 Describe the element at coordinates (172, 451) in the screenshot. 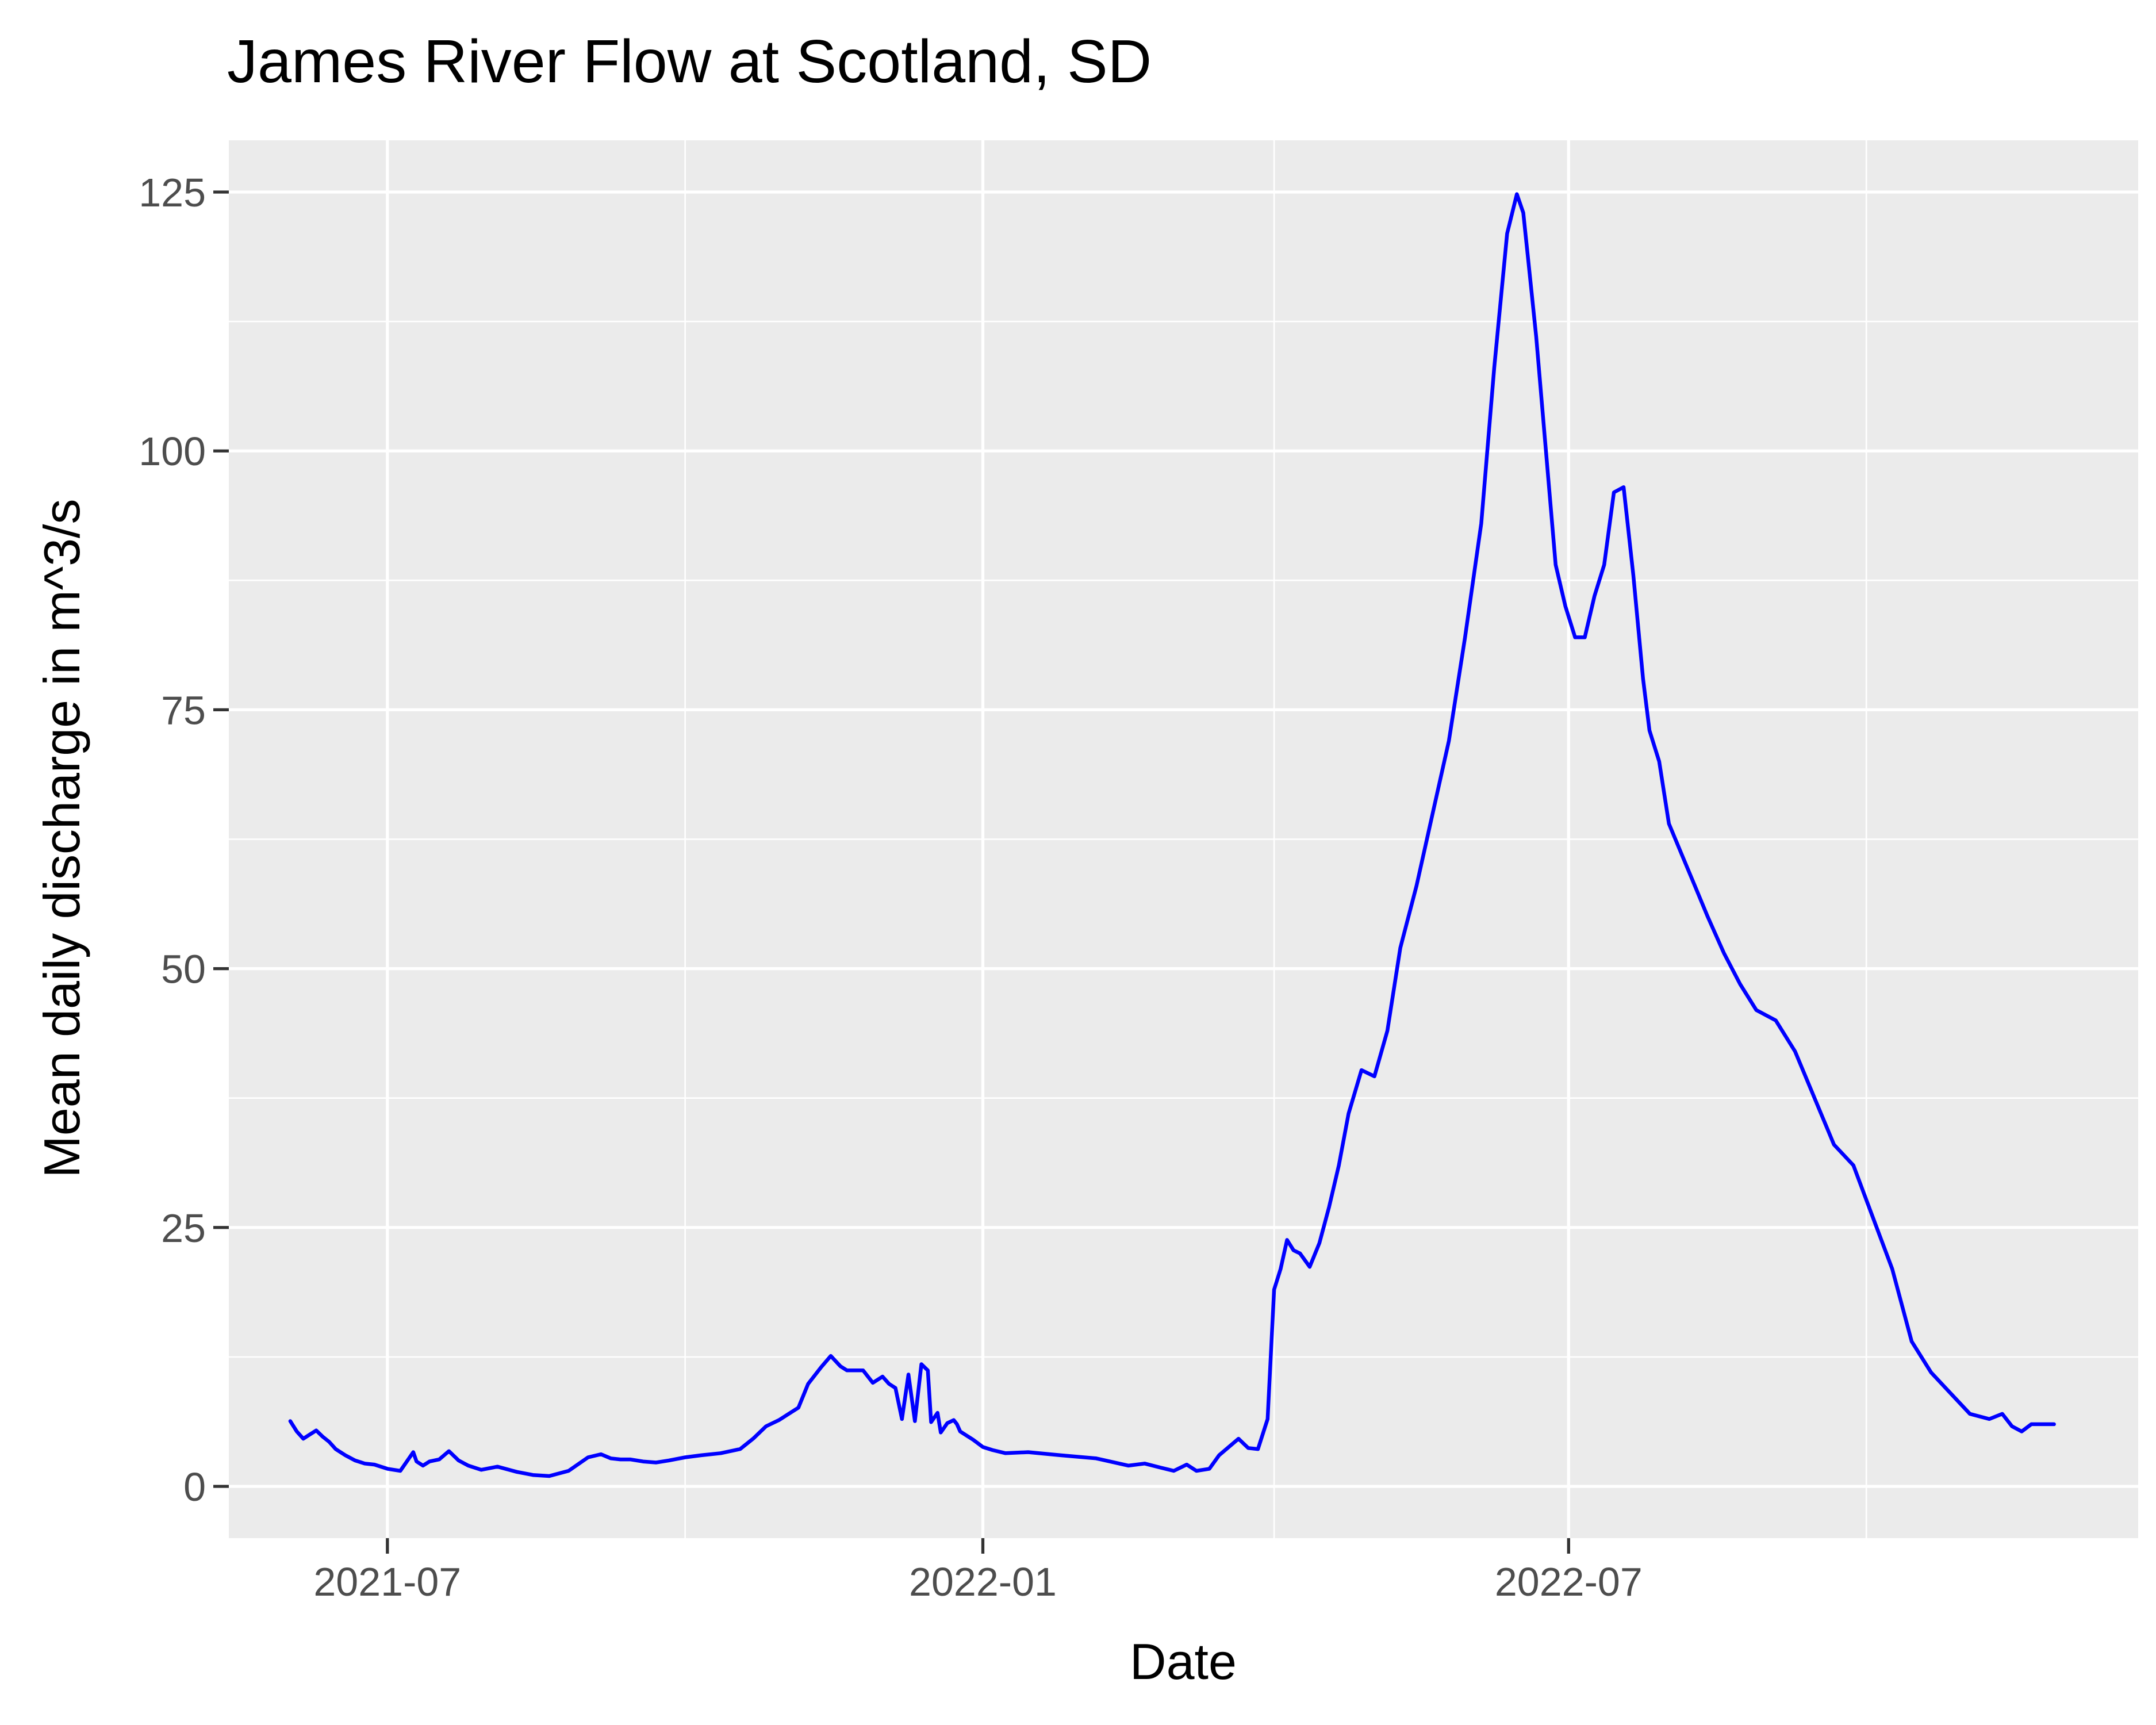

I see `y-tick-label: 100` at that location.